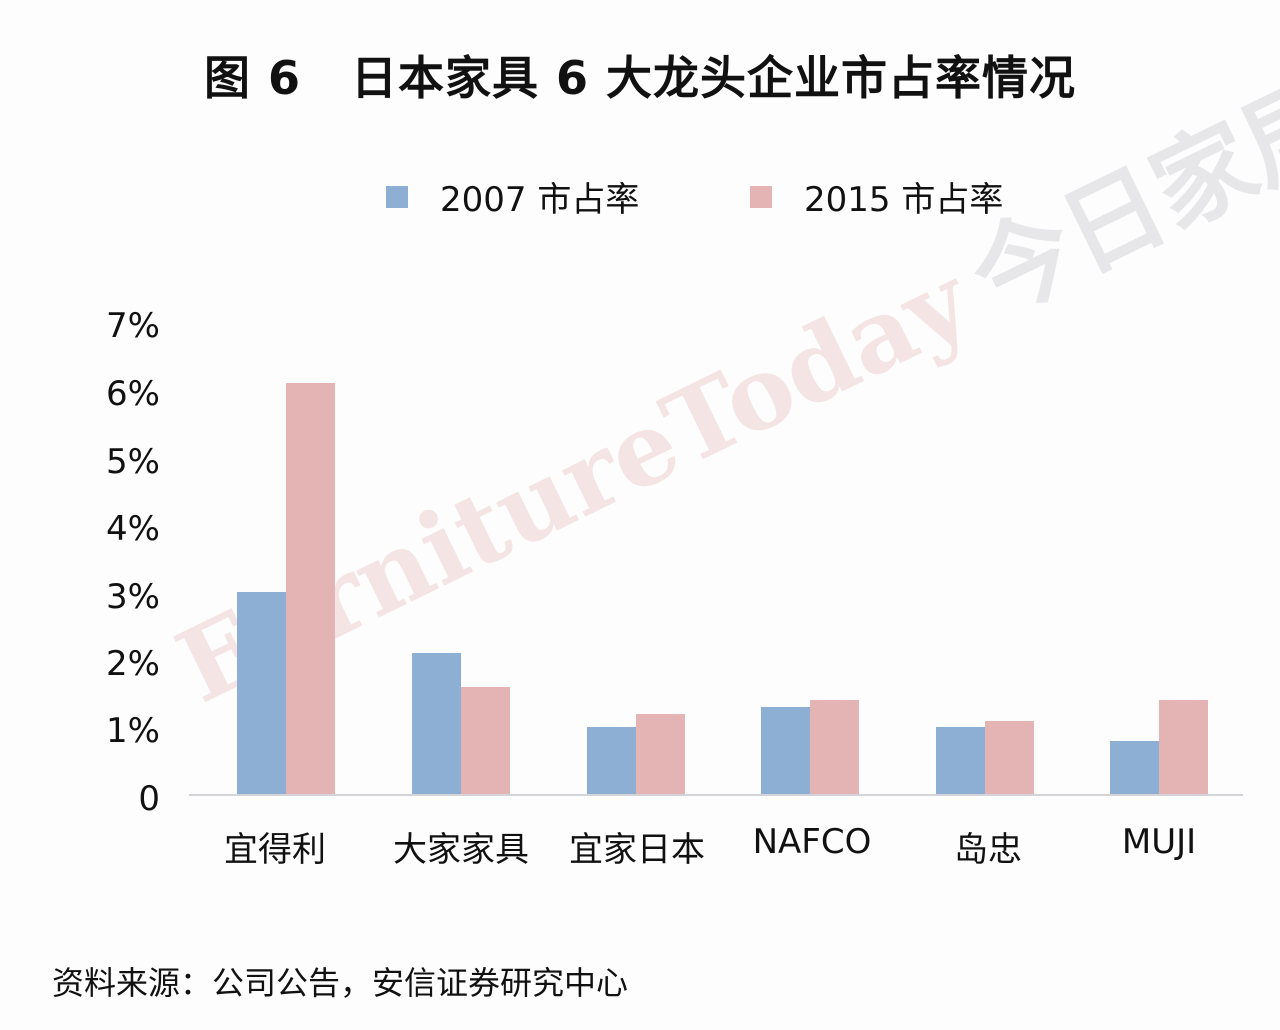 Image resolution: width=1280 pixels, height=1030 pixels. What do you see at coordinates (461, 850) in the screenshot?
I see `x-label: 大家家具` at bounding box center [461, 850].